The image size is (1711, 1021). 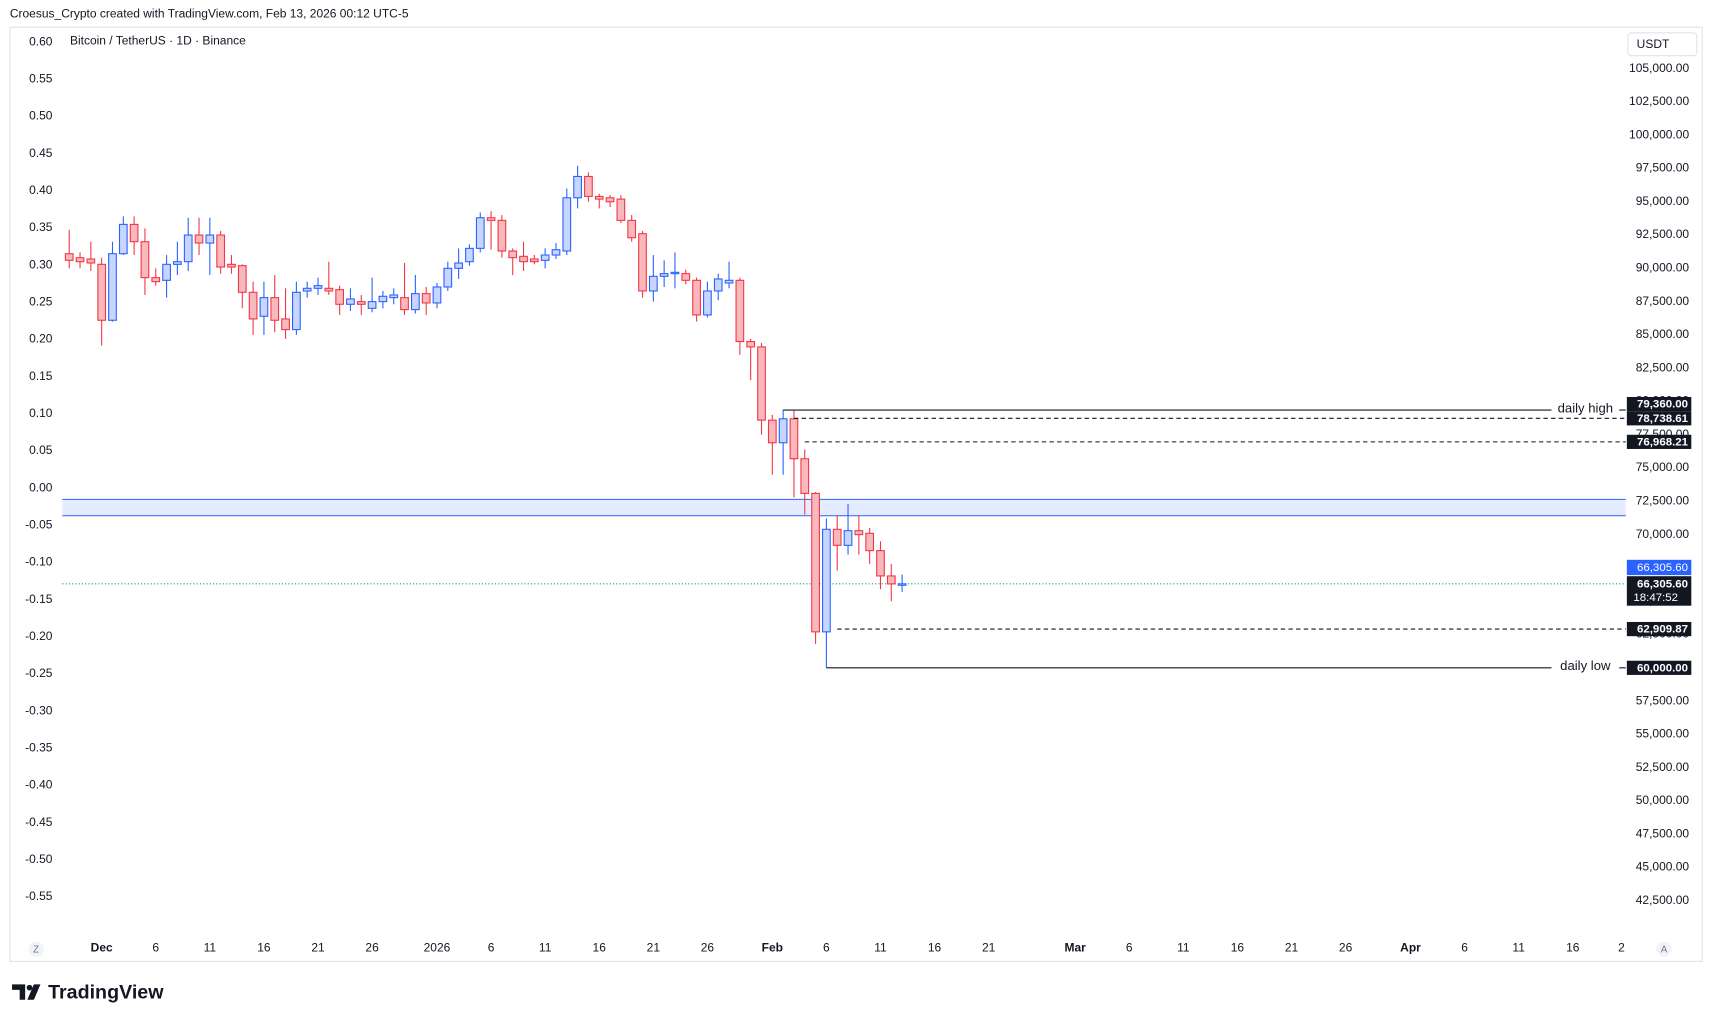 I want to click on y2-tick-label: 0.05, so click(x=41, y=450).